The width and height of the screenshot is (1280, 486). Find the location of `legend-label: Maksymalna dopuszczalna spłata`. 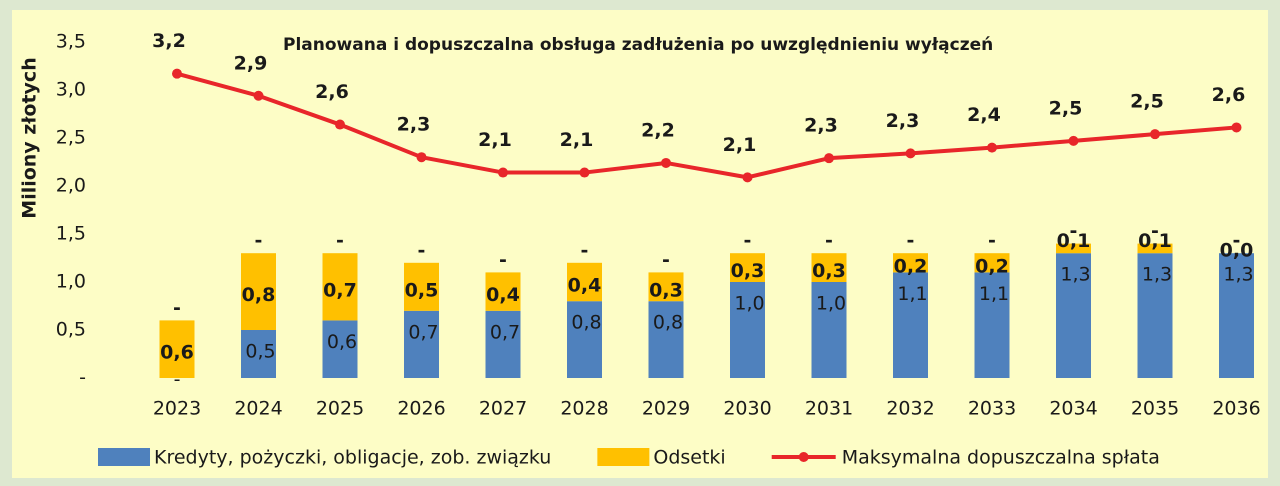

legend-label: Maksymalna dopuszczalna spłata is located at coordinates (1001, 458).